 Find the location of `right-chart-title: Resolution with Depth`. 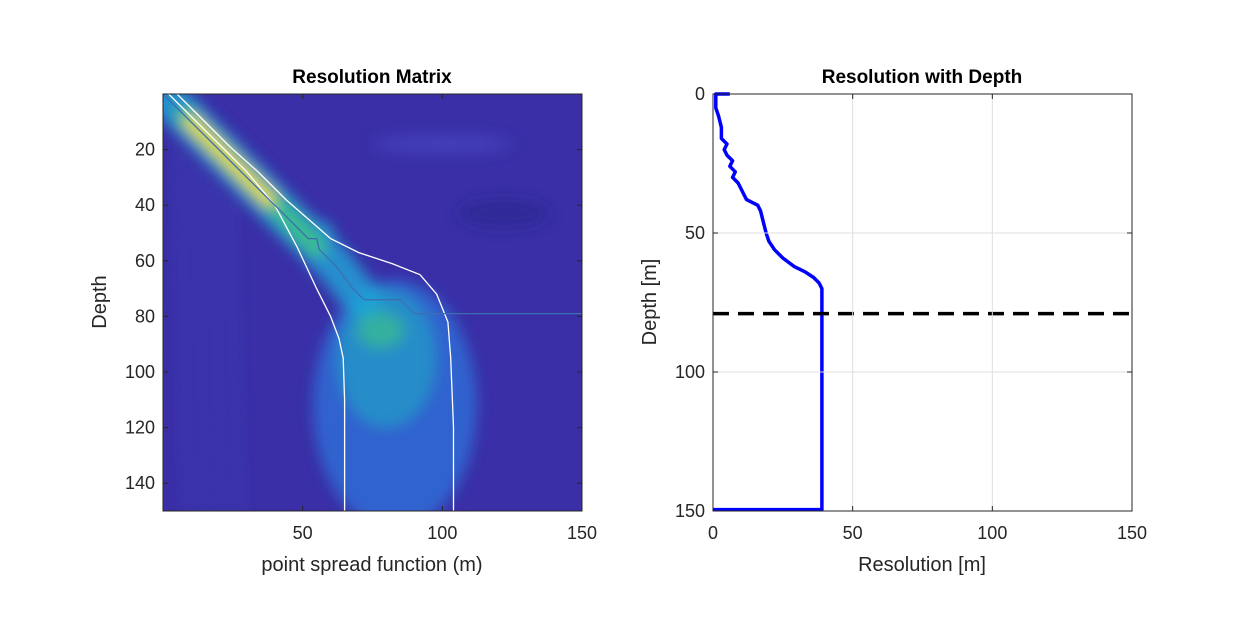

right-chart-title: Resolution with Depth is located at coordinates (922, 77).